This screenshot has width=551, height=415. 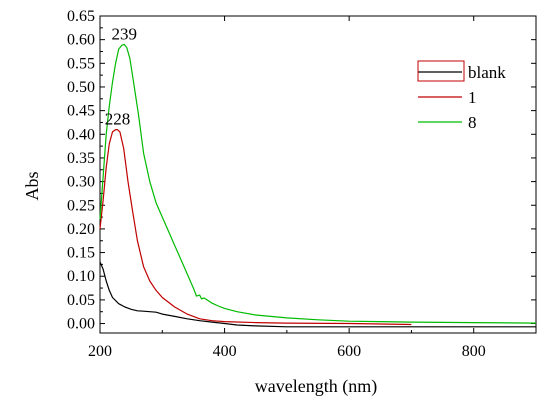 What do you see at coordinates (81, 182) in the screenshot?
I see `y-tick-label: 0.30` at bounding box center [81, 182].